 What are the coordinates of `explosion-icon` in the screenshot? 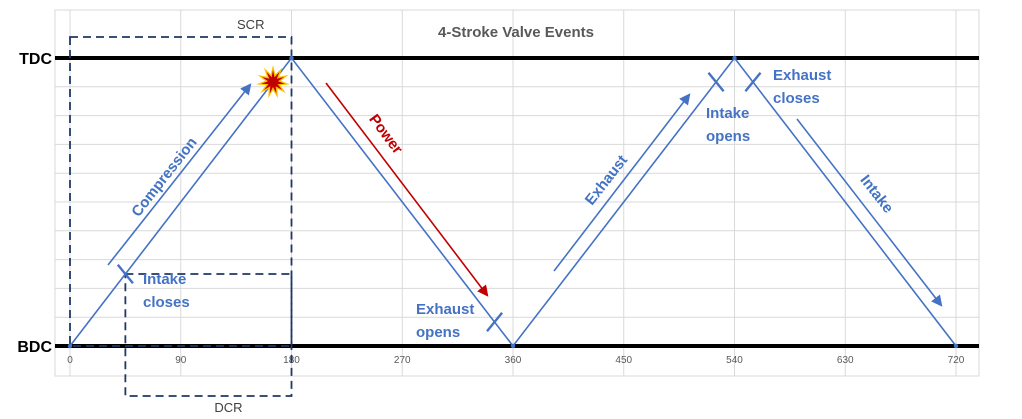 It's located at (273, 82).